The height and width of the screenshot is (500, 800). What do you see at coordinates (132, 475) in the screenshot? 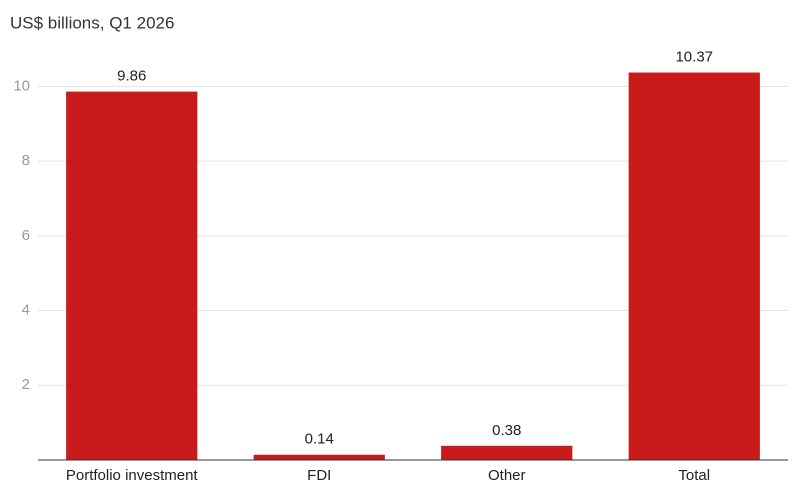
I see `x-tick-label: Portfolio investment` at bounding box center [132, 475].